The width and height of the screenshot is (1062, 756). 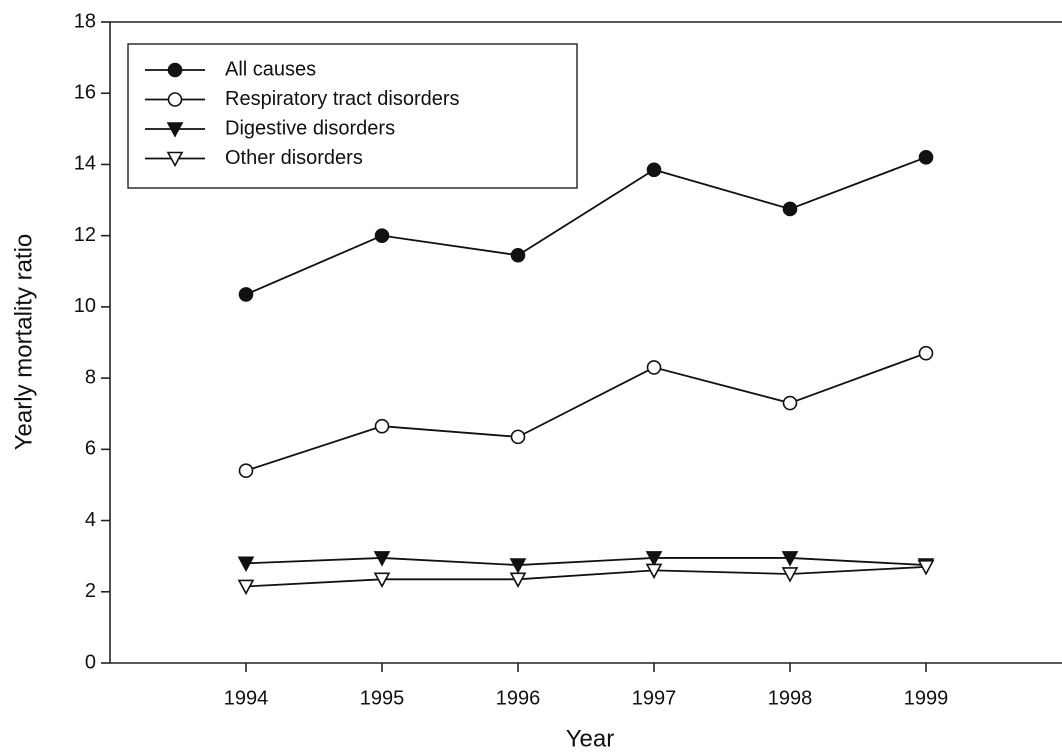 What do you see at coordinates (270, 69) in the screenshot?
I see `legend-label: All causes` at bounding box center [270, 69].